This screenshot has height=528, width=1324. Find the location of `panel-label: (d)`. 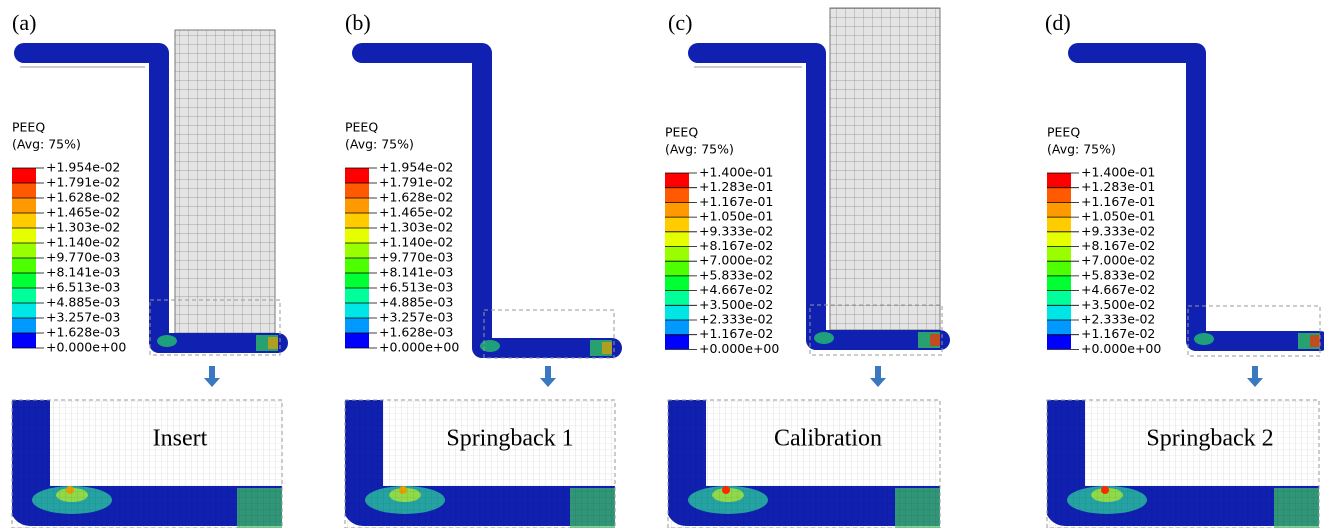

panel-label: (d) is located at coordinates (1058, 22).